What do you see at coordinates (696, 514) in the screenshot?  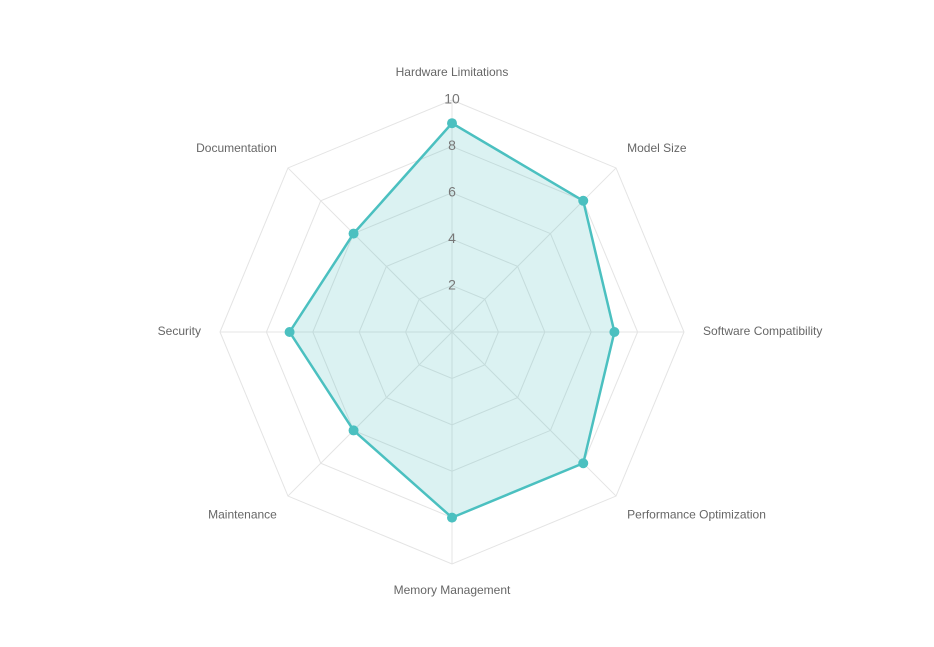 I see `category-label: Performance Optimization` at bounding box center [696, 514].